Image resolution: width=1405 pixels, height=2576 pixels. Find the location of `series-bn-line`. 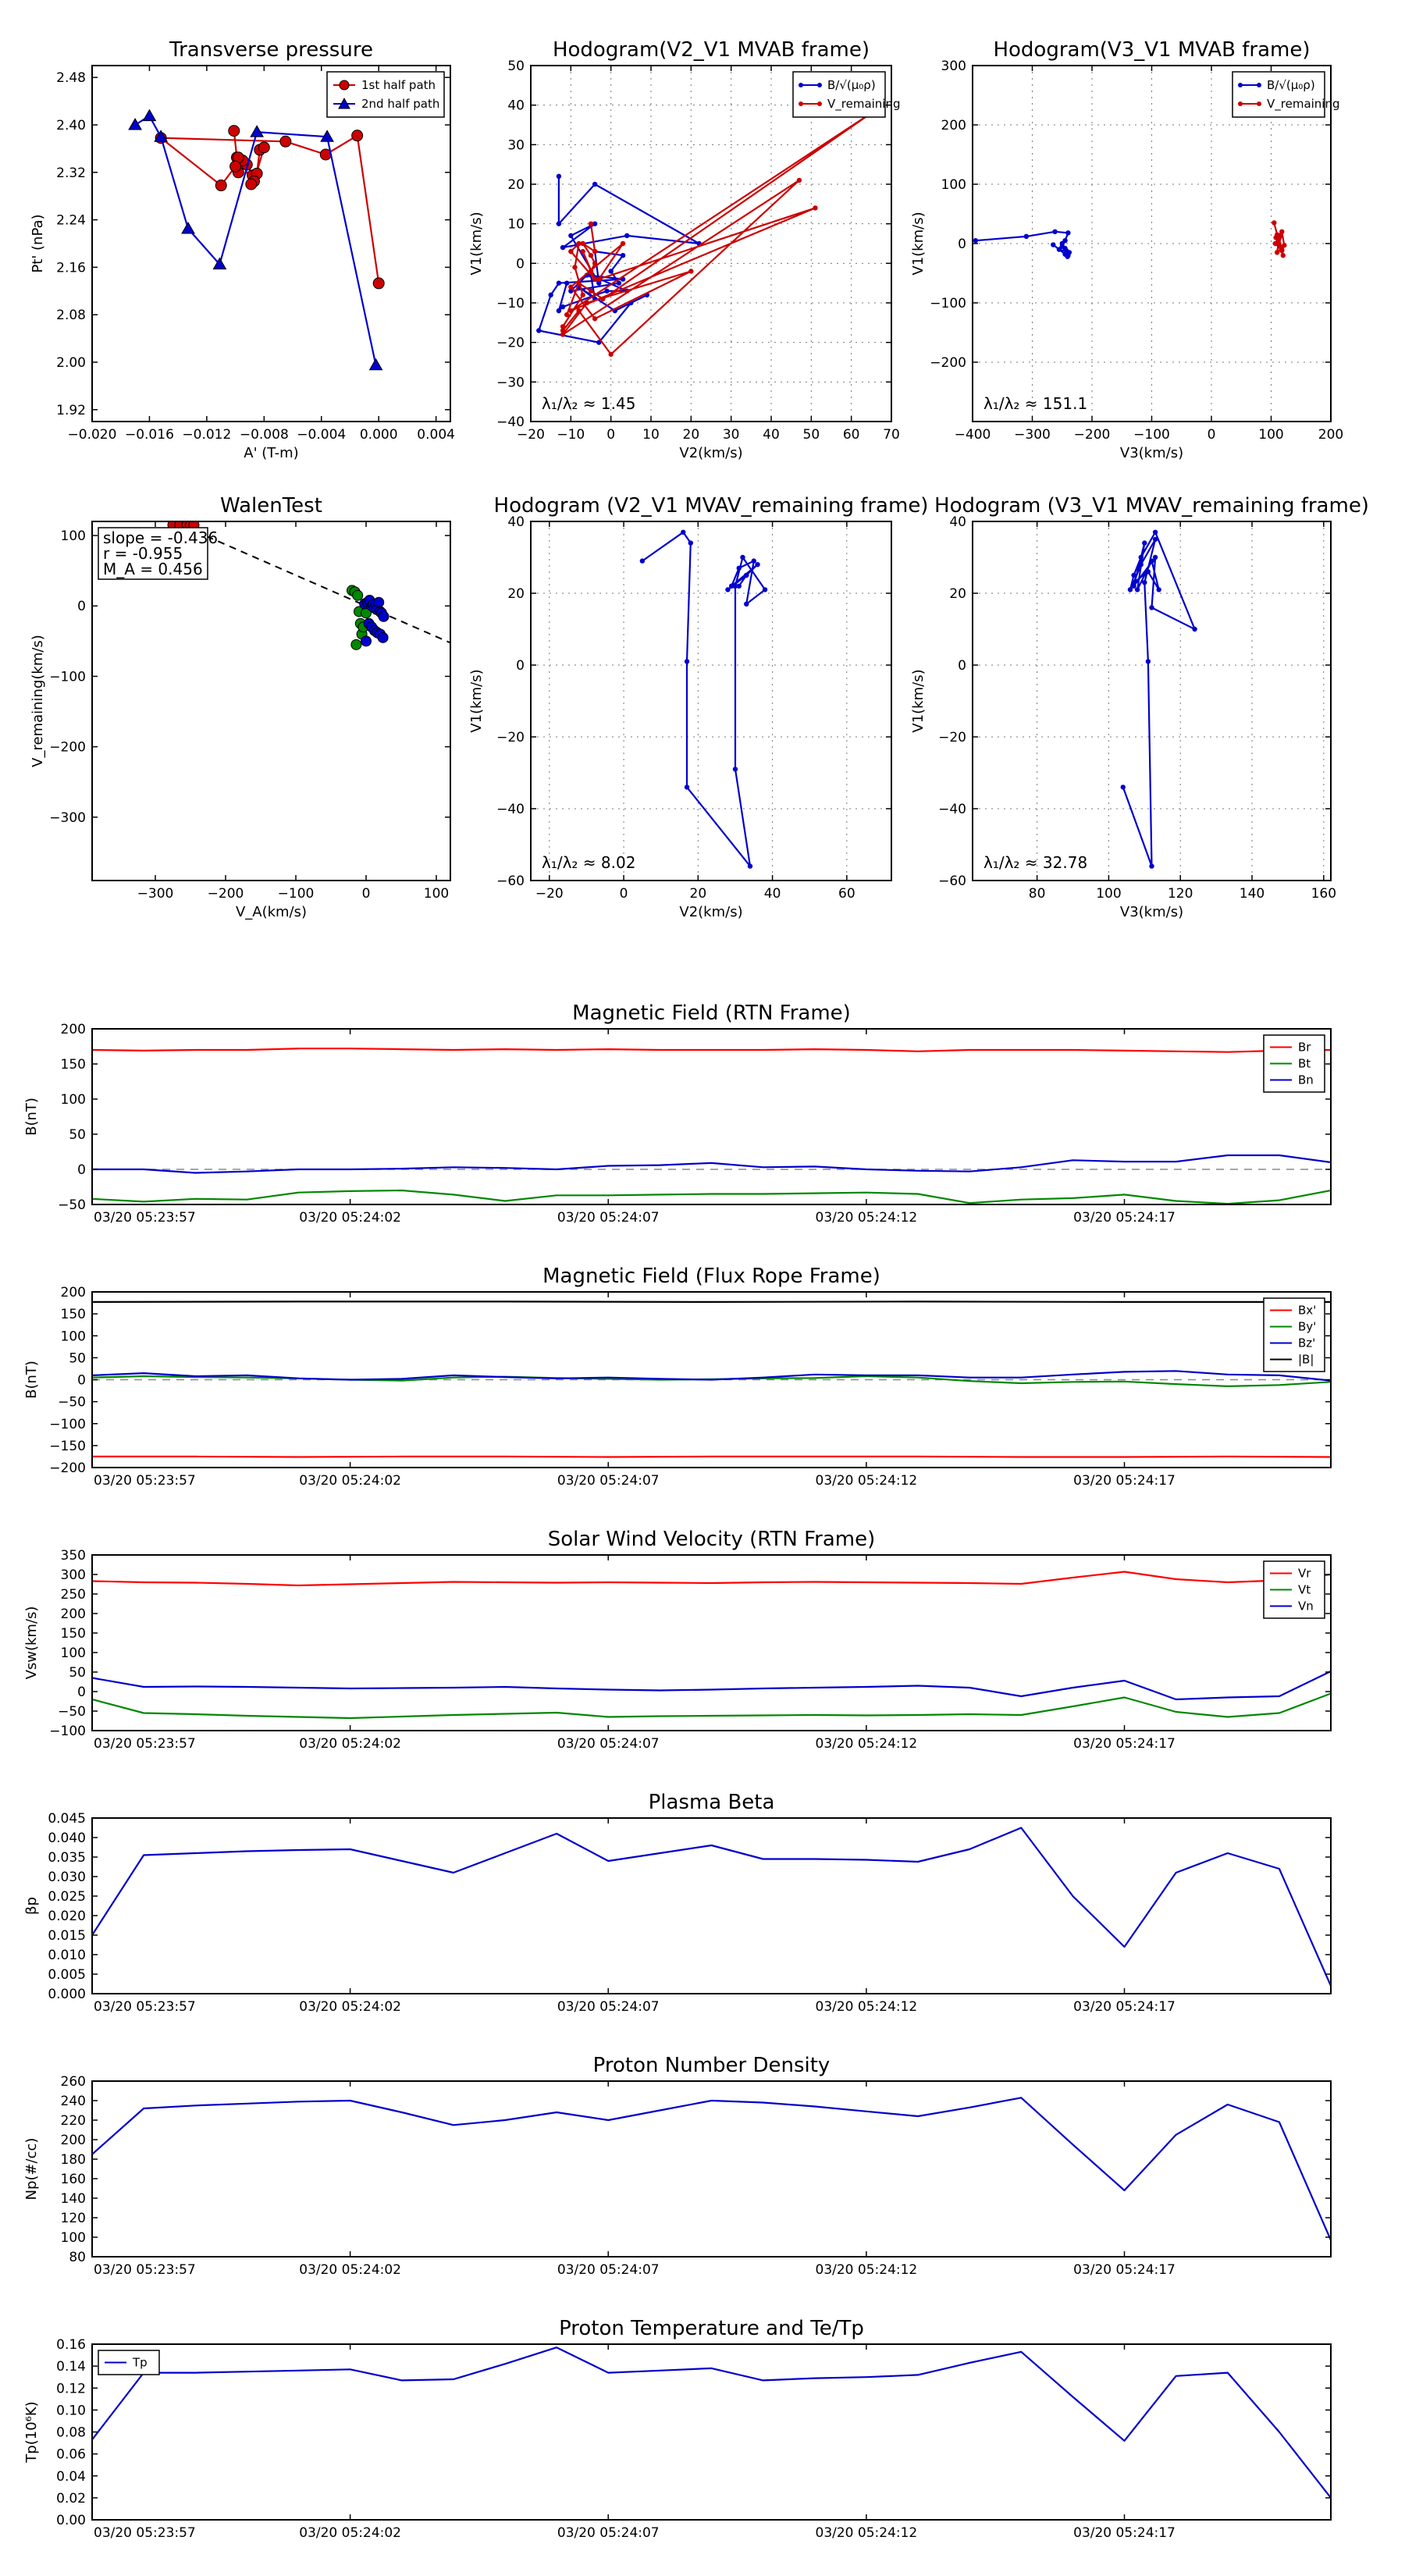

series-bn-line is located at coordinates (712, 1164).